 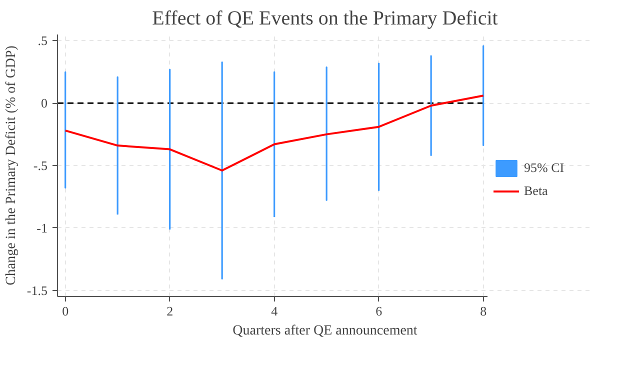 I want to click on chart-title: Effect of QE Events on the Primary Deficit, so click(x=325, y=19).